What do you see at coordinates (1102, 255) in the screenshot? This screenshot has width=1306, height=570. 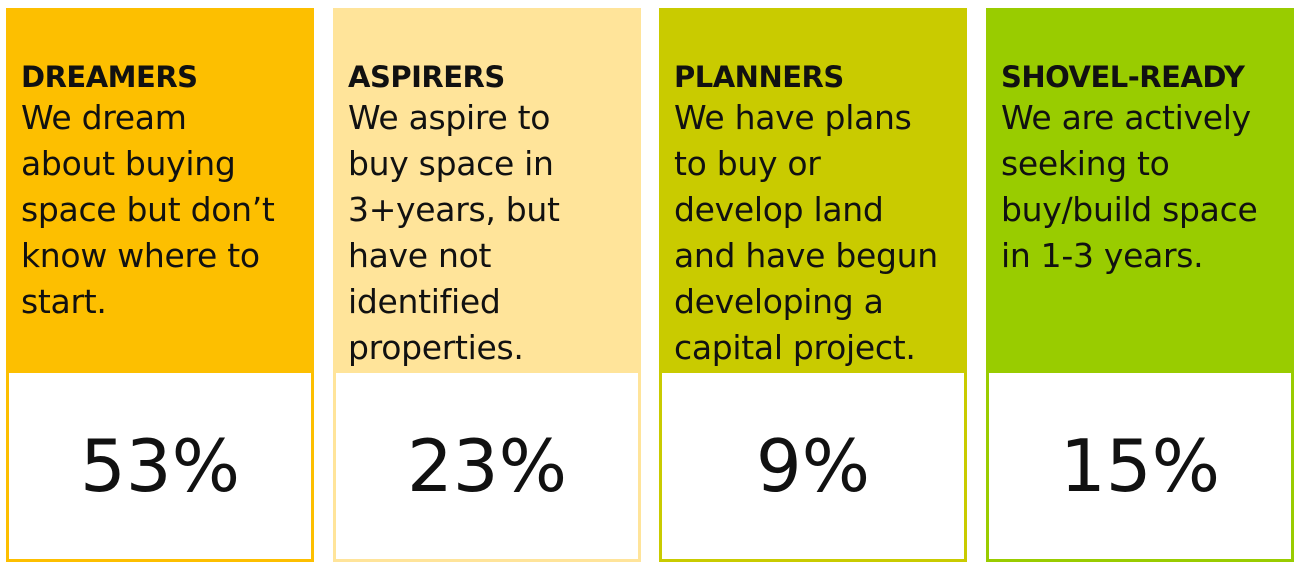 I see `card-description: in 1-3 years.` at bounding box center [1102, 255].